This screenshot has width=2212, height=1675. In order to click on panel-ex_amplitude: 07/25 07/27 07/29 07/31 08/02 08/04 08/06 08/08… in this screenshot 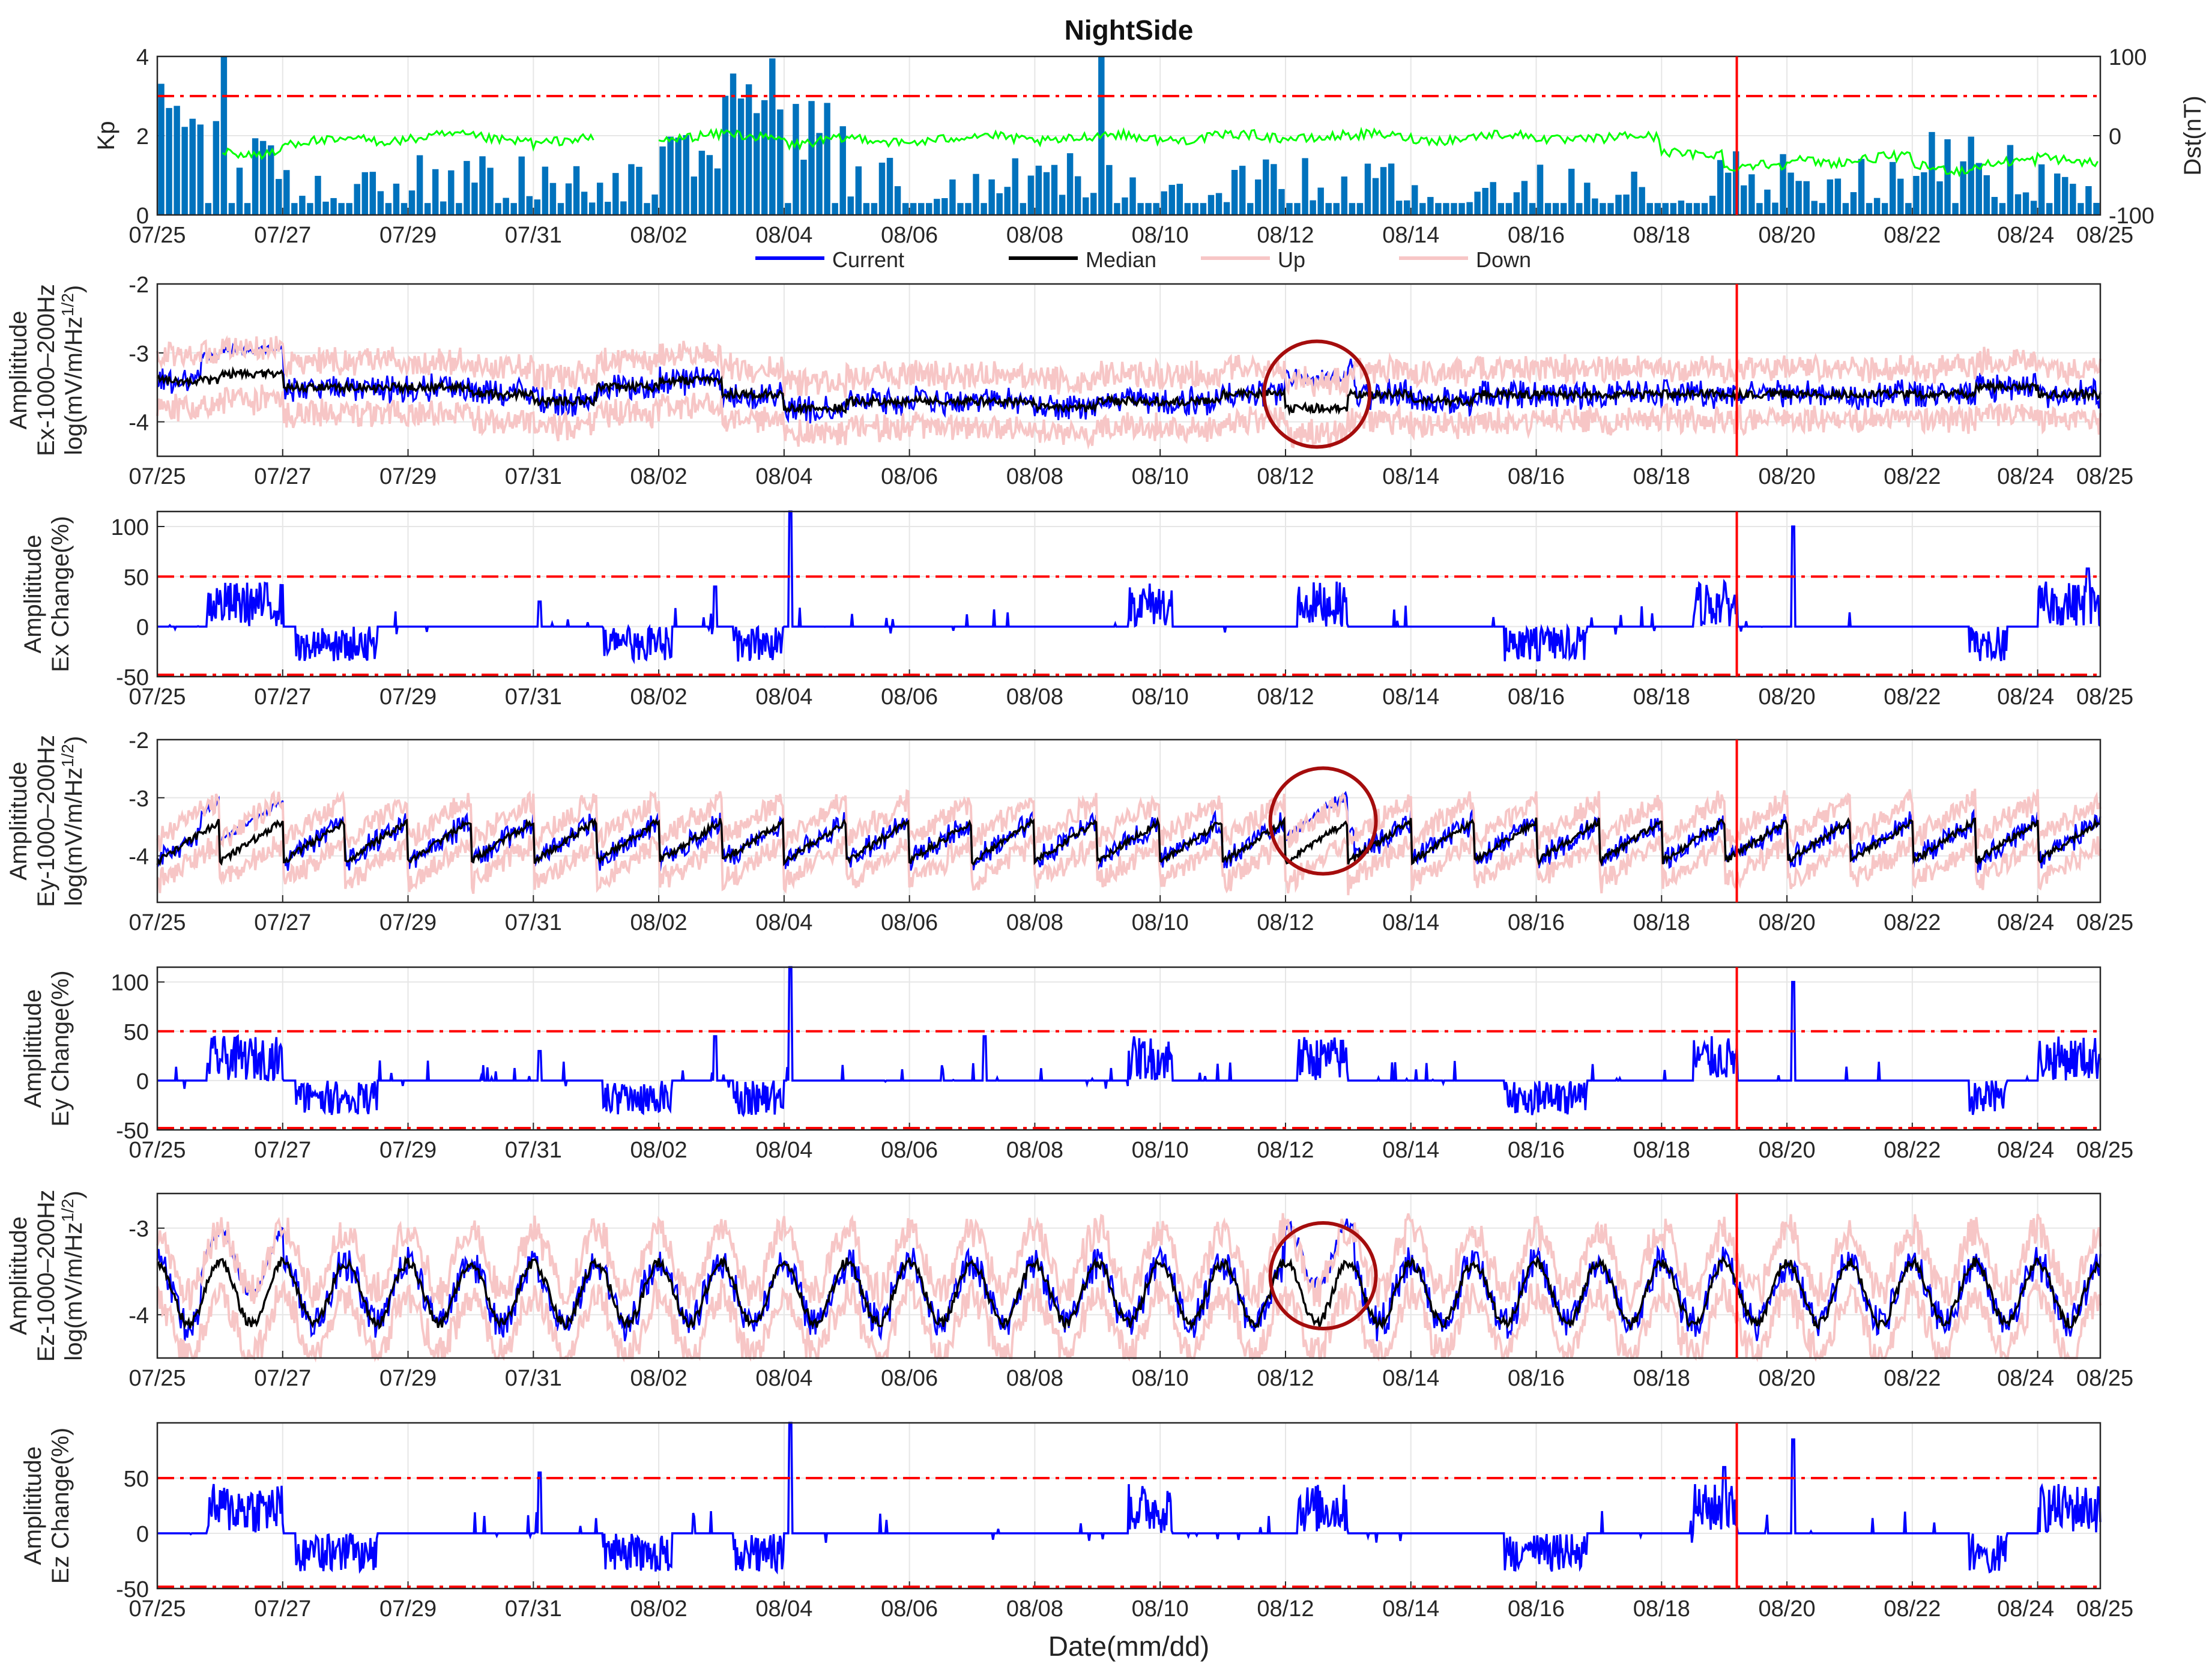, I will do `click(1069, 381)`.